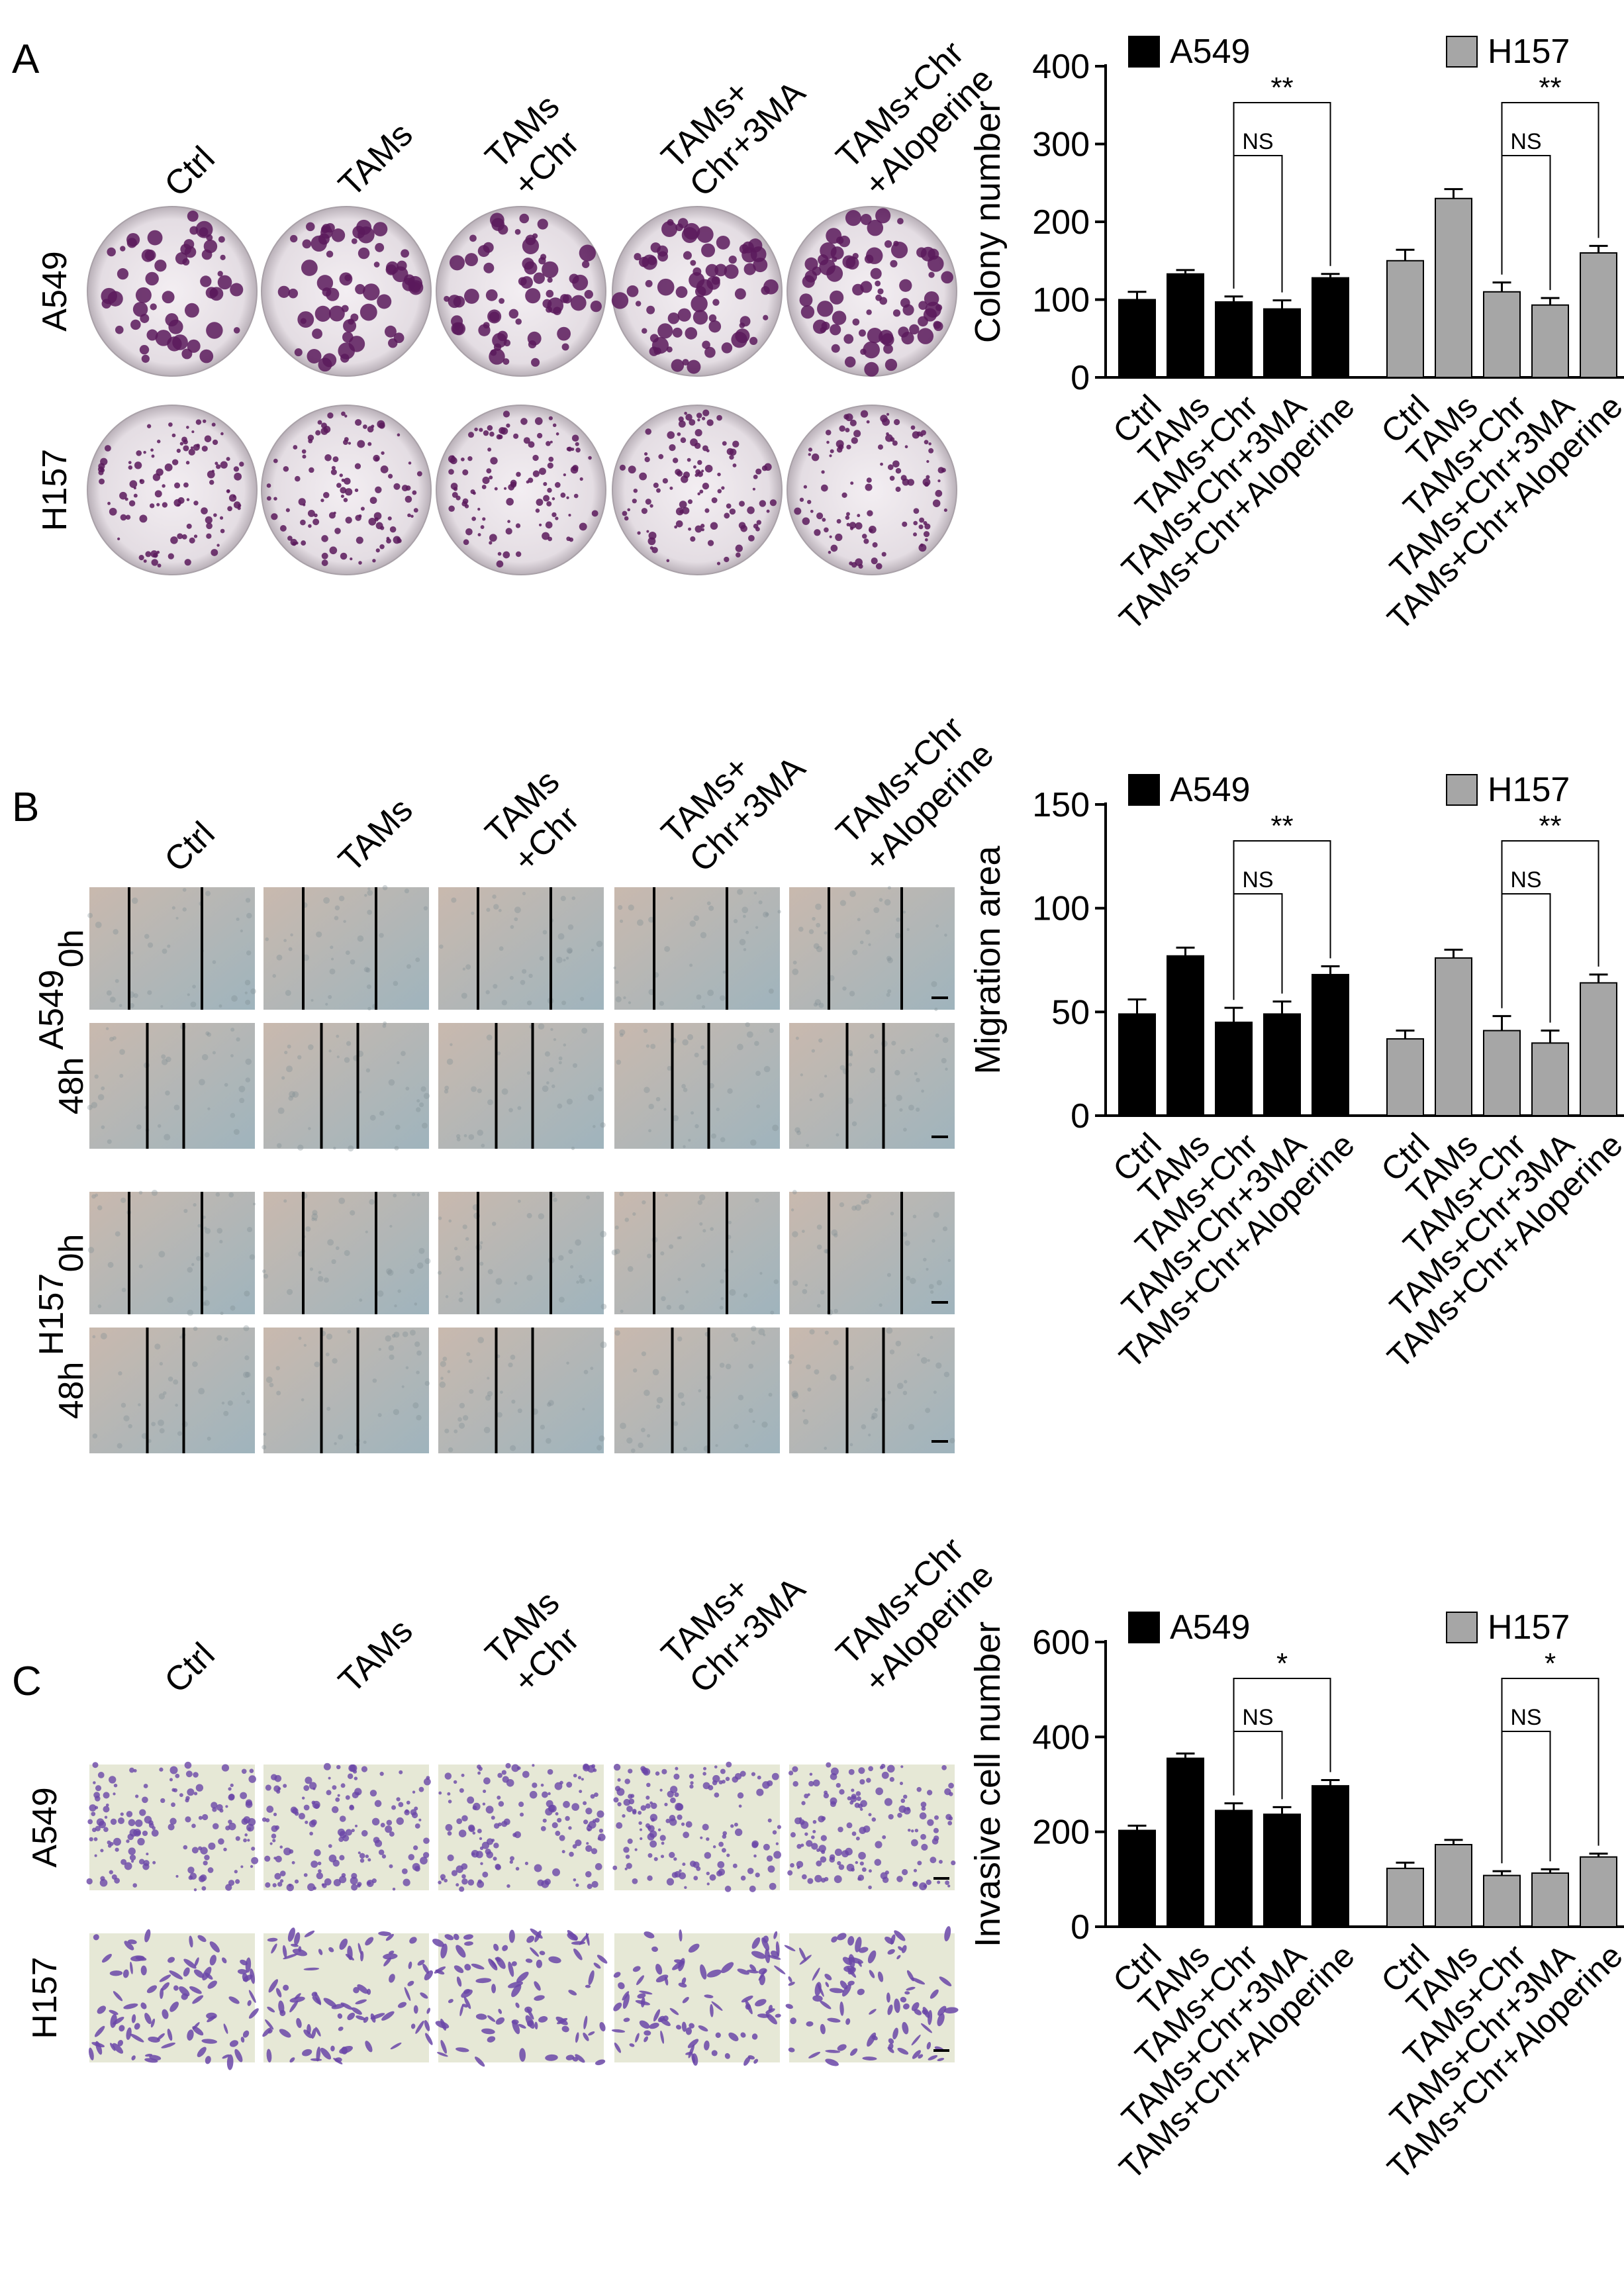  I want to click on y-axis-label: Colony number, so click(988, 222).